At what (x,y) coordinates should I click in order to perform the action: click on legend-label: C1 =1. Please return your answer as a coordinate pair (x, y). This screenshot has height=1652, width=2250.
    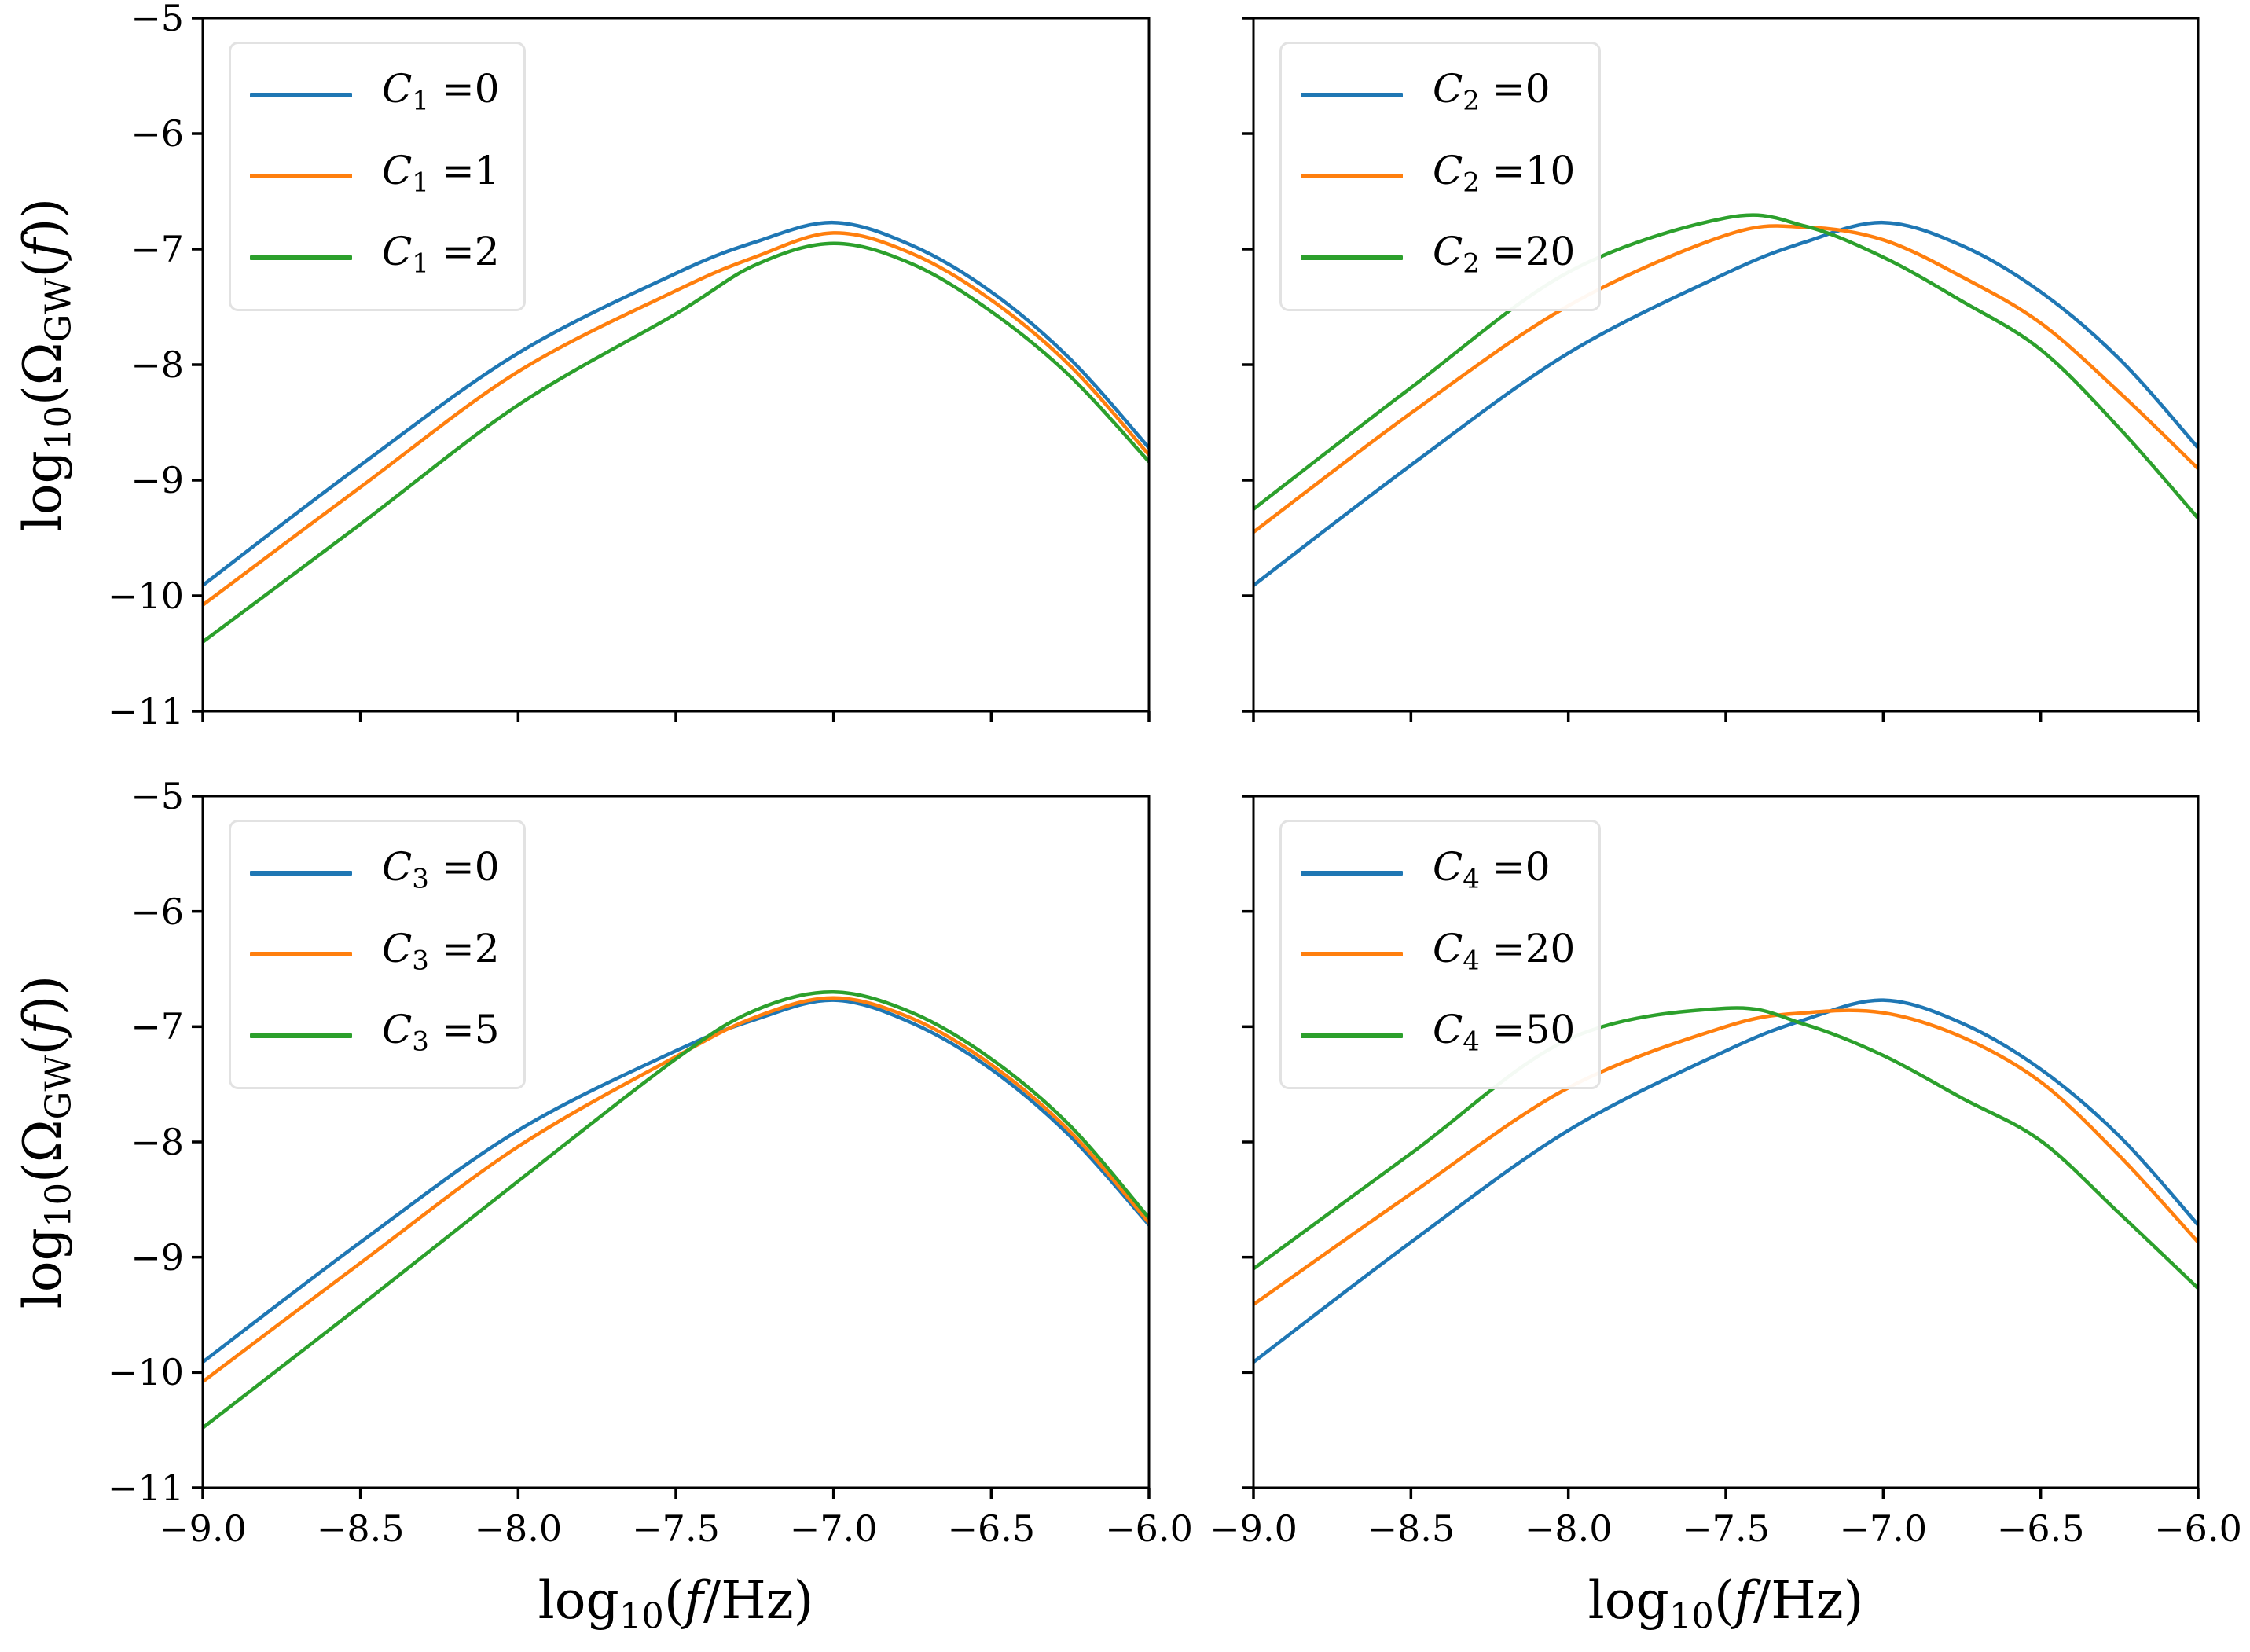
    Looking at the image, I should click on (441, 177).